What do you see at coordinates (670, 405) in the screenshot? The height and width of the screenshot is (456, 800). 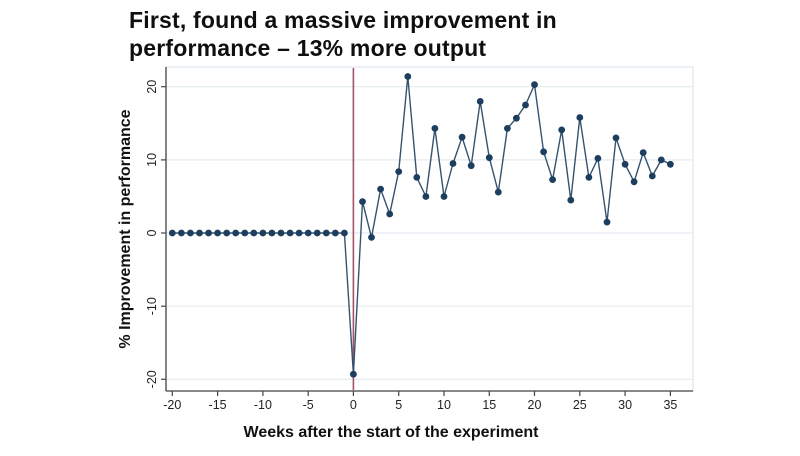 I see `svg-text: 35` at bounding box center [670, 405].